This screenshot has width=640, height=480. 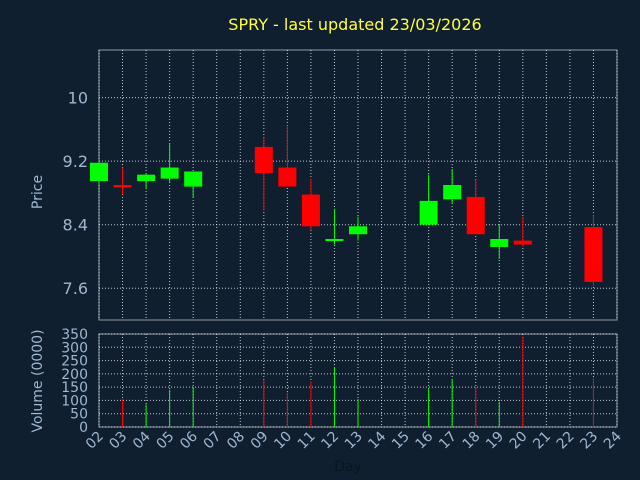 I want to click on x-tick-label: 03, so click(x=118, y=441).